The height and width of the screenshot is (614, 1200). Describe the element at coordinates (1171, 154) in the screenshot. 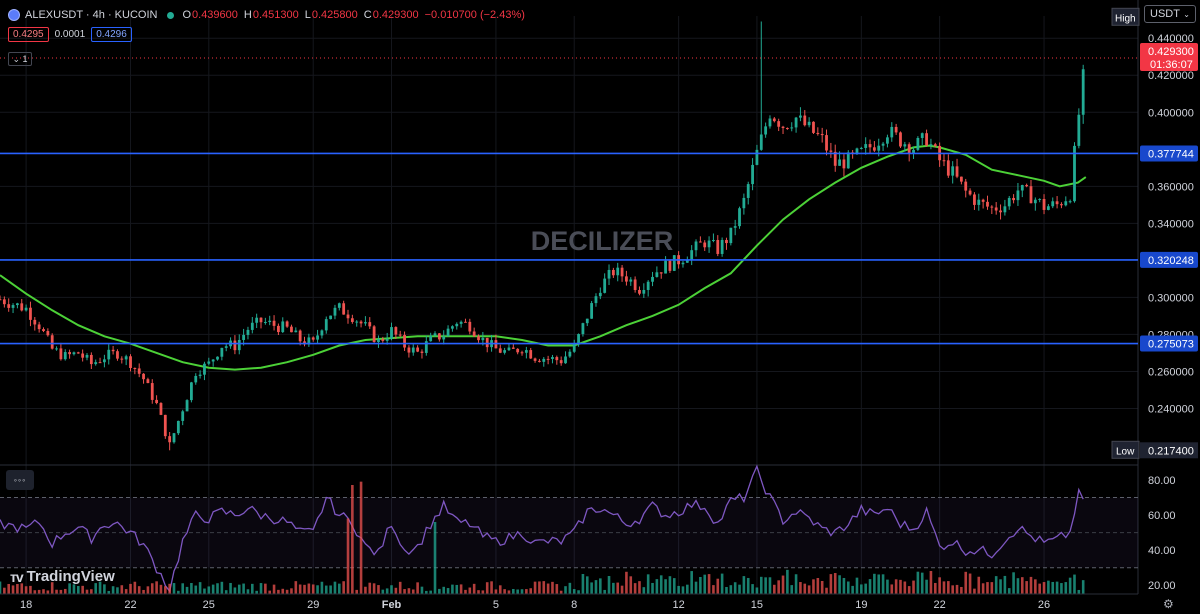

I see `level-label: 0.377744` at that location.